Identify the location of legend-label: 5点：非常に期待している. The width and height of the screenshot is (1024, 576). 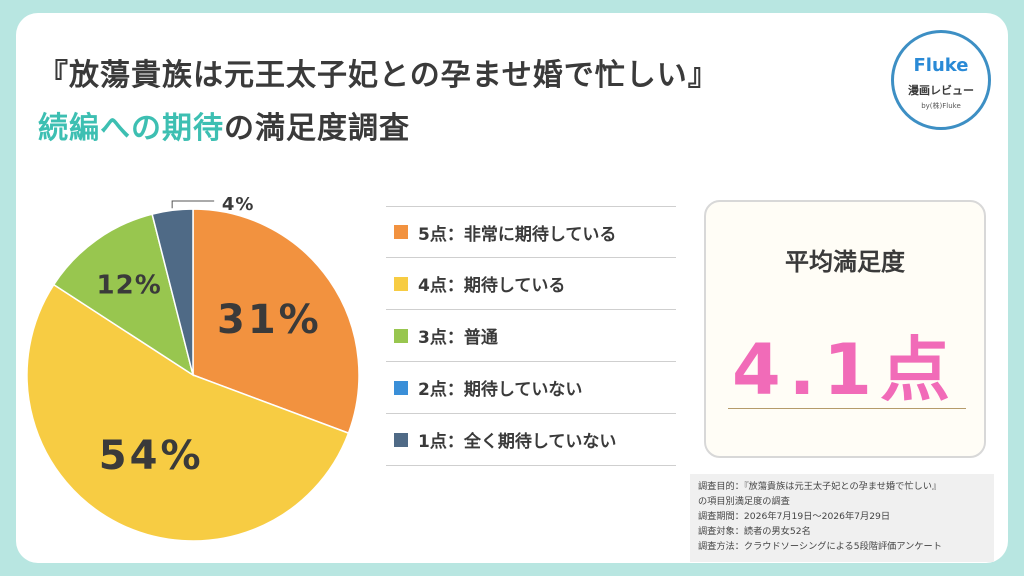
(517, 234).